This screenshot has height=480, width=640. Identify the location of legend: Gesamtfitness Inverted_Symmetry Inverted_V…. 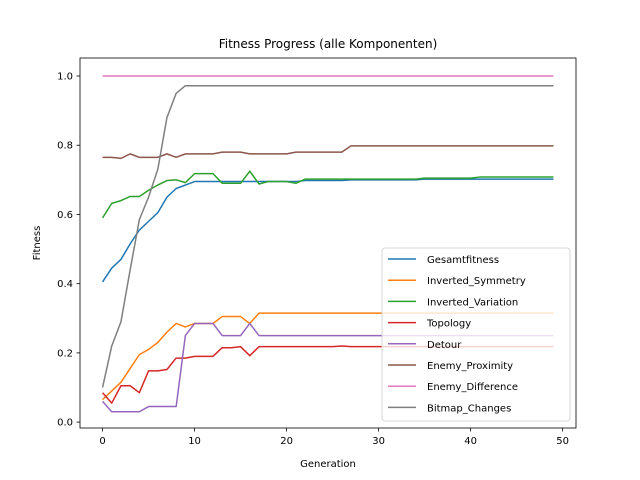
(476, 334).